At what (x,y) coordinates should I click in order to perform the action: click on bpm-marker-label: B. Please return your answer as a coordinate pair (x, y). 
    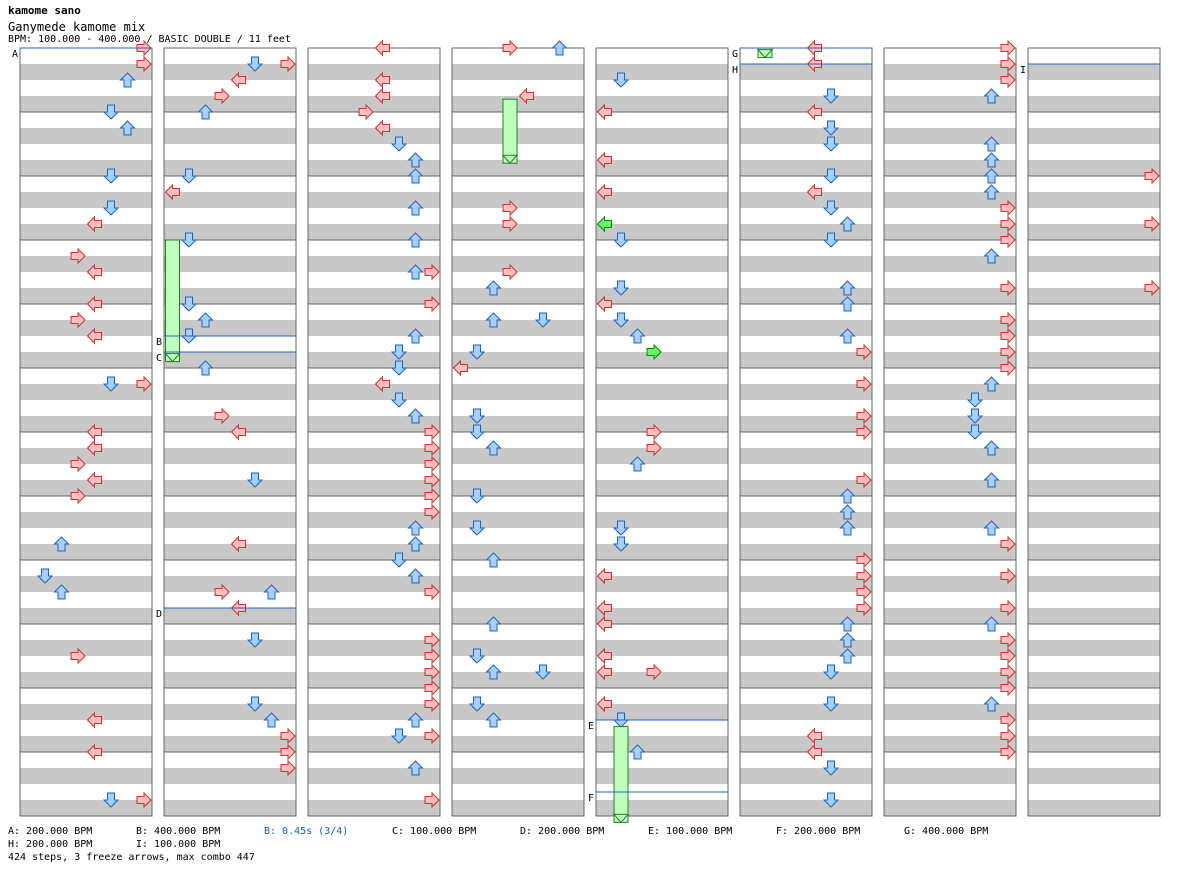
    Looking at the image, I should click on (159, 342).